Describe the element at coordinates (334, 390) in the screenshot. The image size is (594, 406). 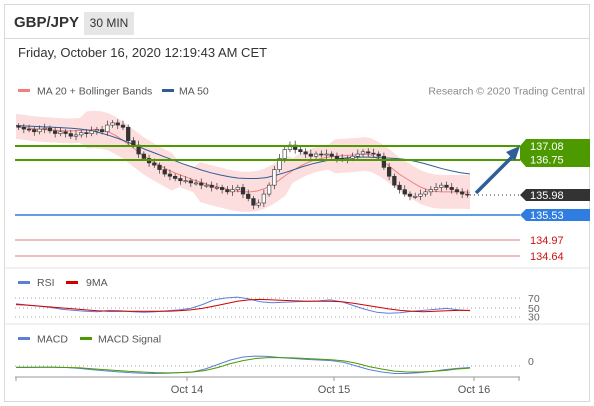
I see `x-label-oct15: Oct 15` at that location.